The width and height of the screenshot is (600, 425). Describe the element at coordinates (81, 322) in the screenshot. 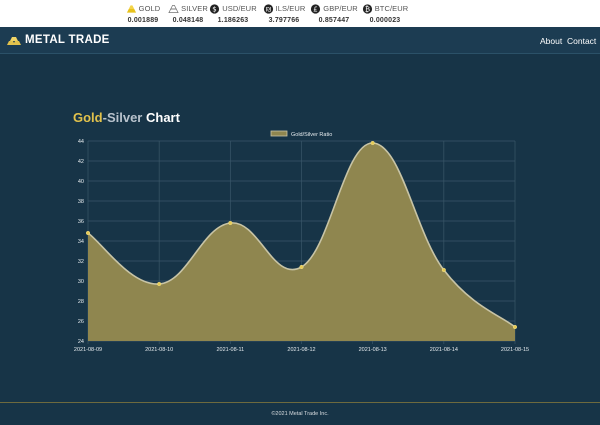

I see `y-tick-label: 26` at that location.